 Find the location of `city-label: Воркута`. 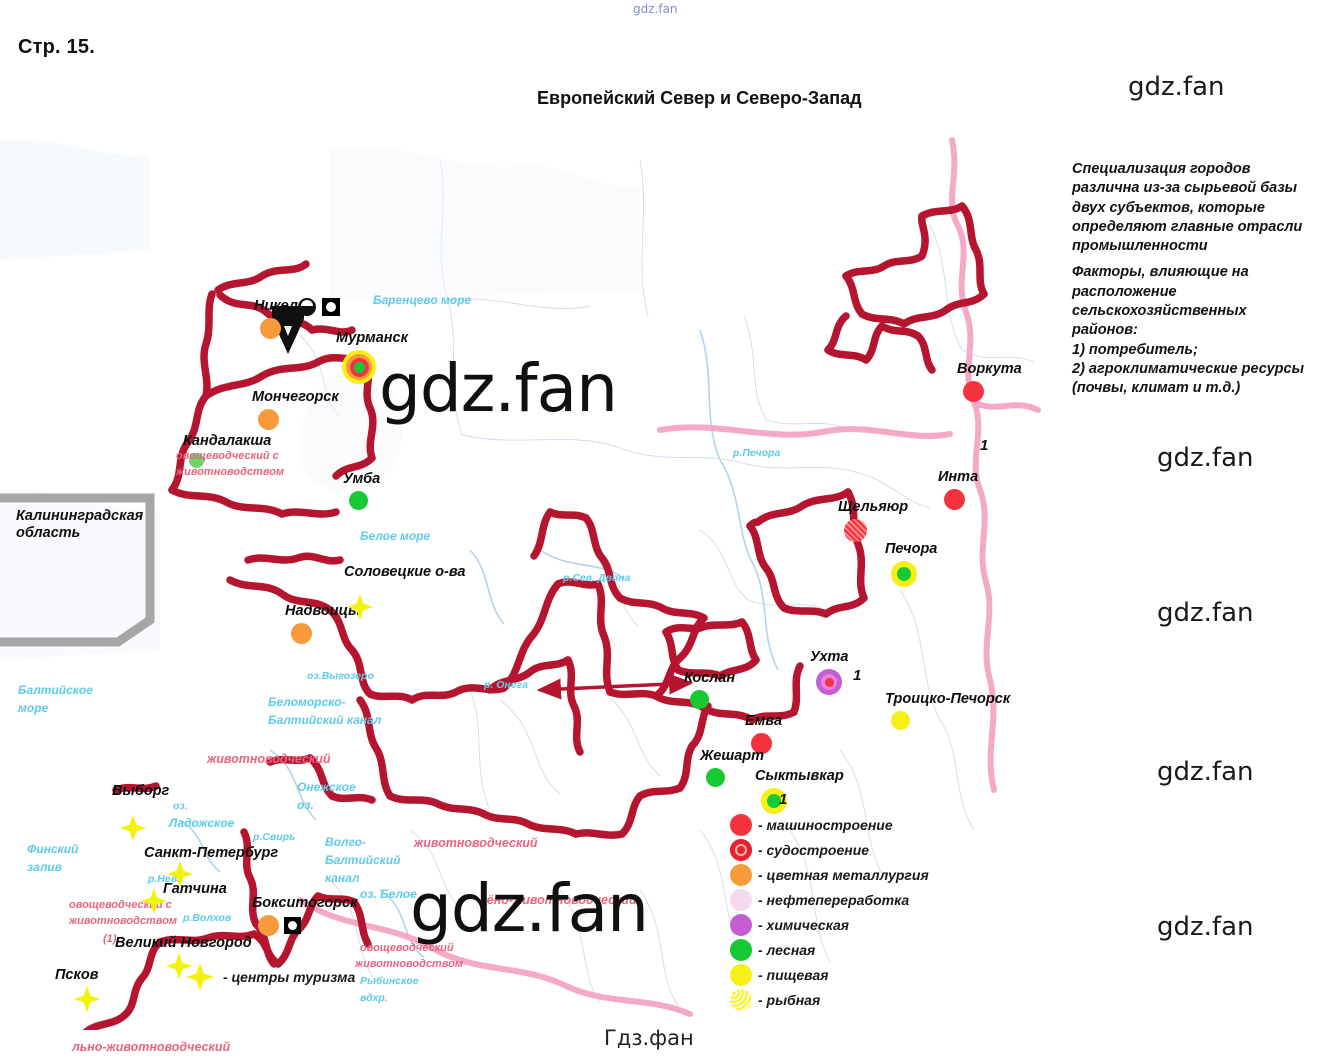

city-label: Воркута is located at coordinates (989, 369).